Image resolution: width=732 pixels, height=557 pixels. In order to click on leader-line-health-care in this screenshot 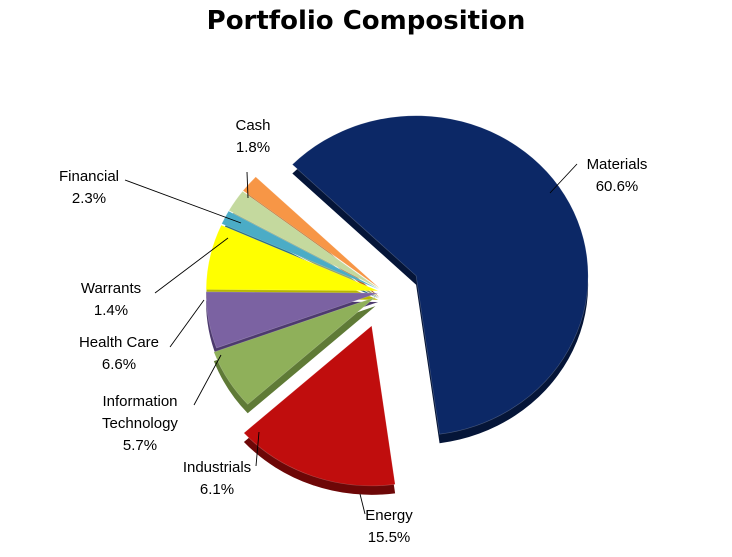, I will do `click(187, 323)`.